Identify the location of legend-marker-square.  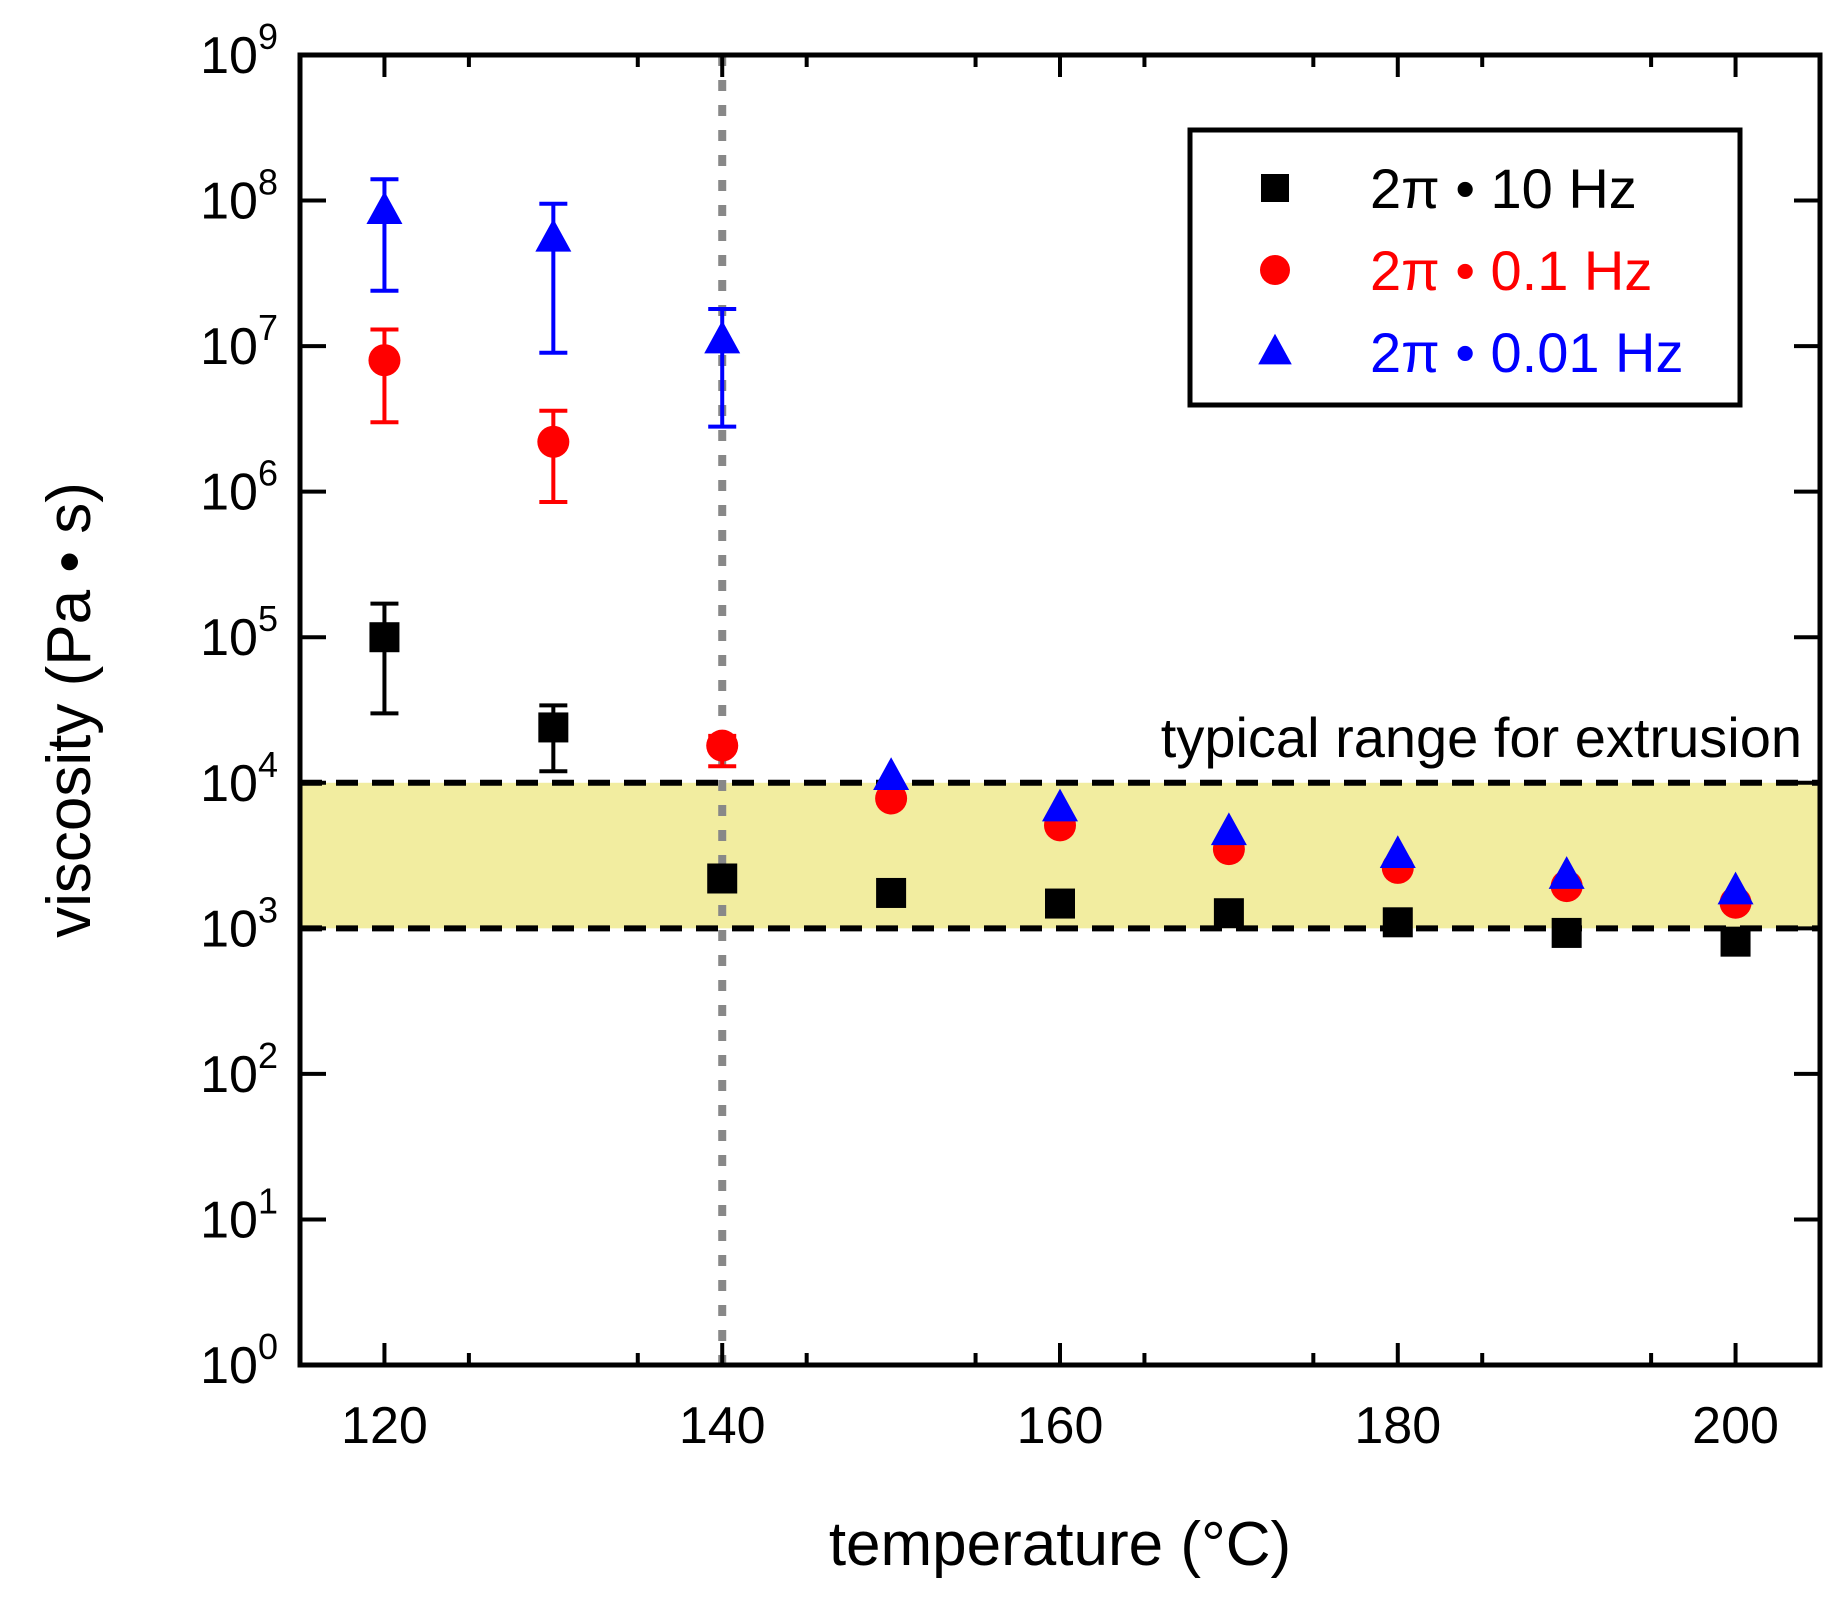
(1275, 188).